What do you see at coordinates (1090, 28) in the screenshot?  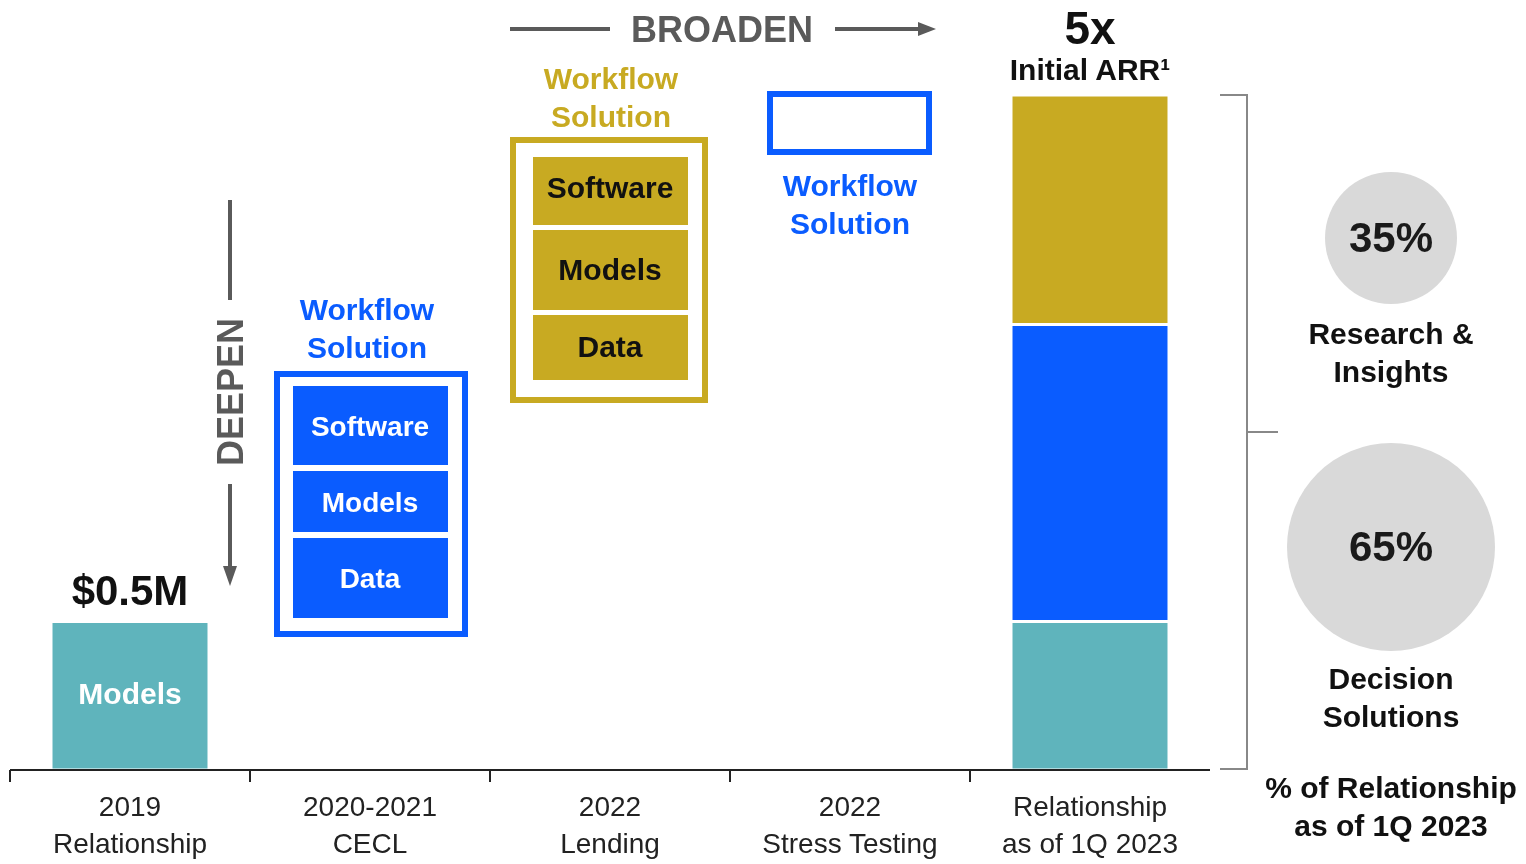 I see `annotation: 5x` at bounding box center [1090, 28].